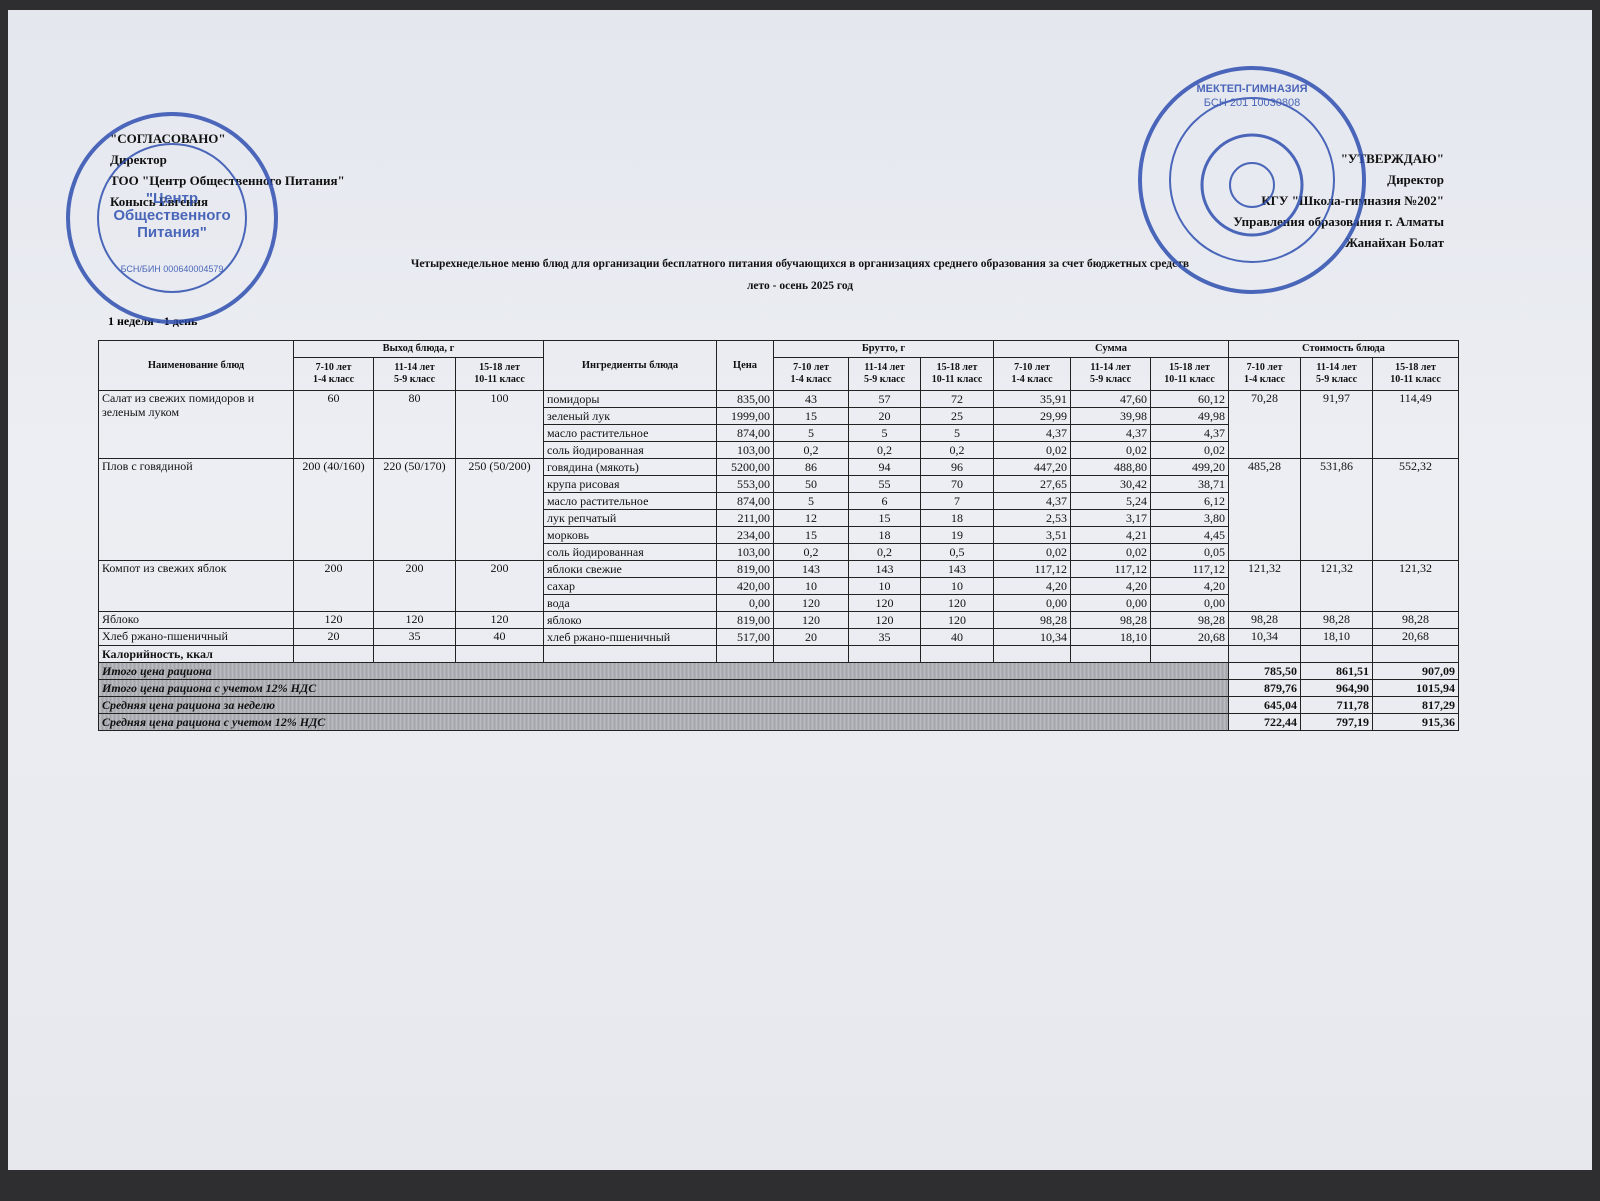 The image size is (1600, 1201). What do you see at coordinates (745, 620) in the screenshot?
I see `ingredient-price: 819,00` at bounding box center [745, 620].